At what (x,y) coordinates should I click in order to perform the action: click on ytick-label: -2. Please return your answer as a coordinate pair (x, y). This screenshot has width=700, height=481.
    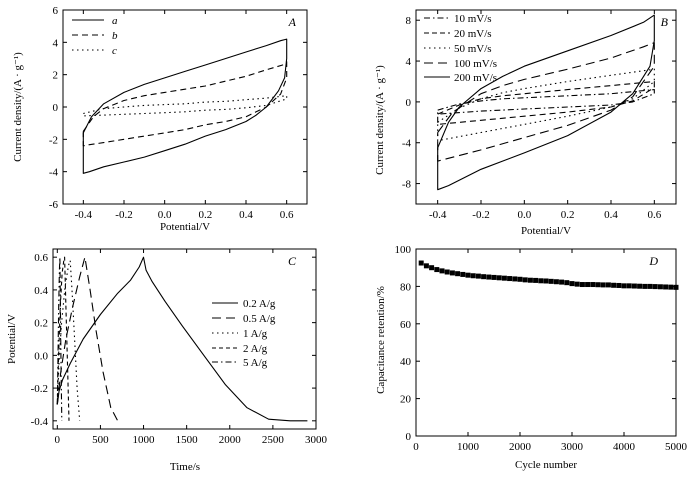
    Looking at the image, I should click on (53, 140).